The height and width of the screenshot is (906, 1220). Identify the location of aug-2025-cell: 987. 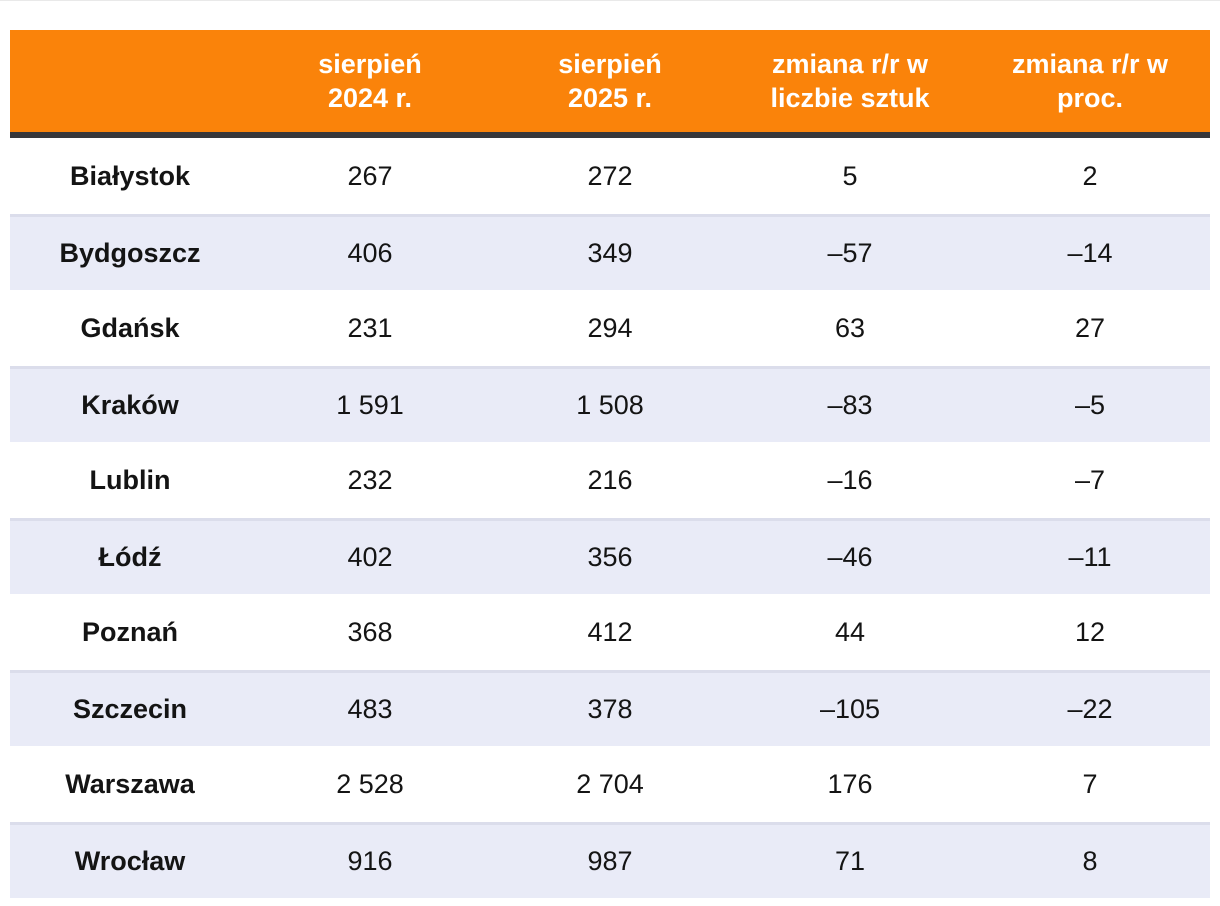
(610, 861).